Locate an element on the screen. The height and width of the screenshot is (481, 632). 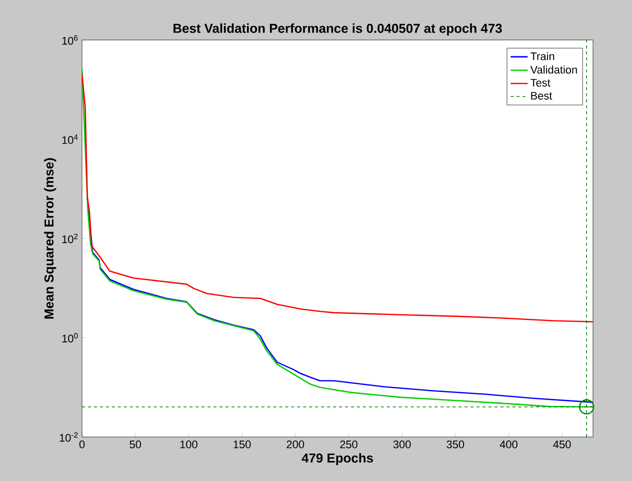
y-tick-label: 10$^{6}$ is located at coordinates (70, 40).